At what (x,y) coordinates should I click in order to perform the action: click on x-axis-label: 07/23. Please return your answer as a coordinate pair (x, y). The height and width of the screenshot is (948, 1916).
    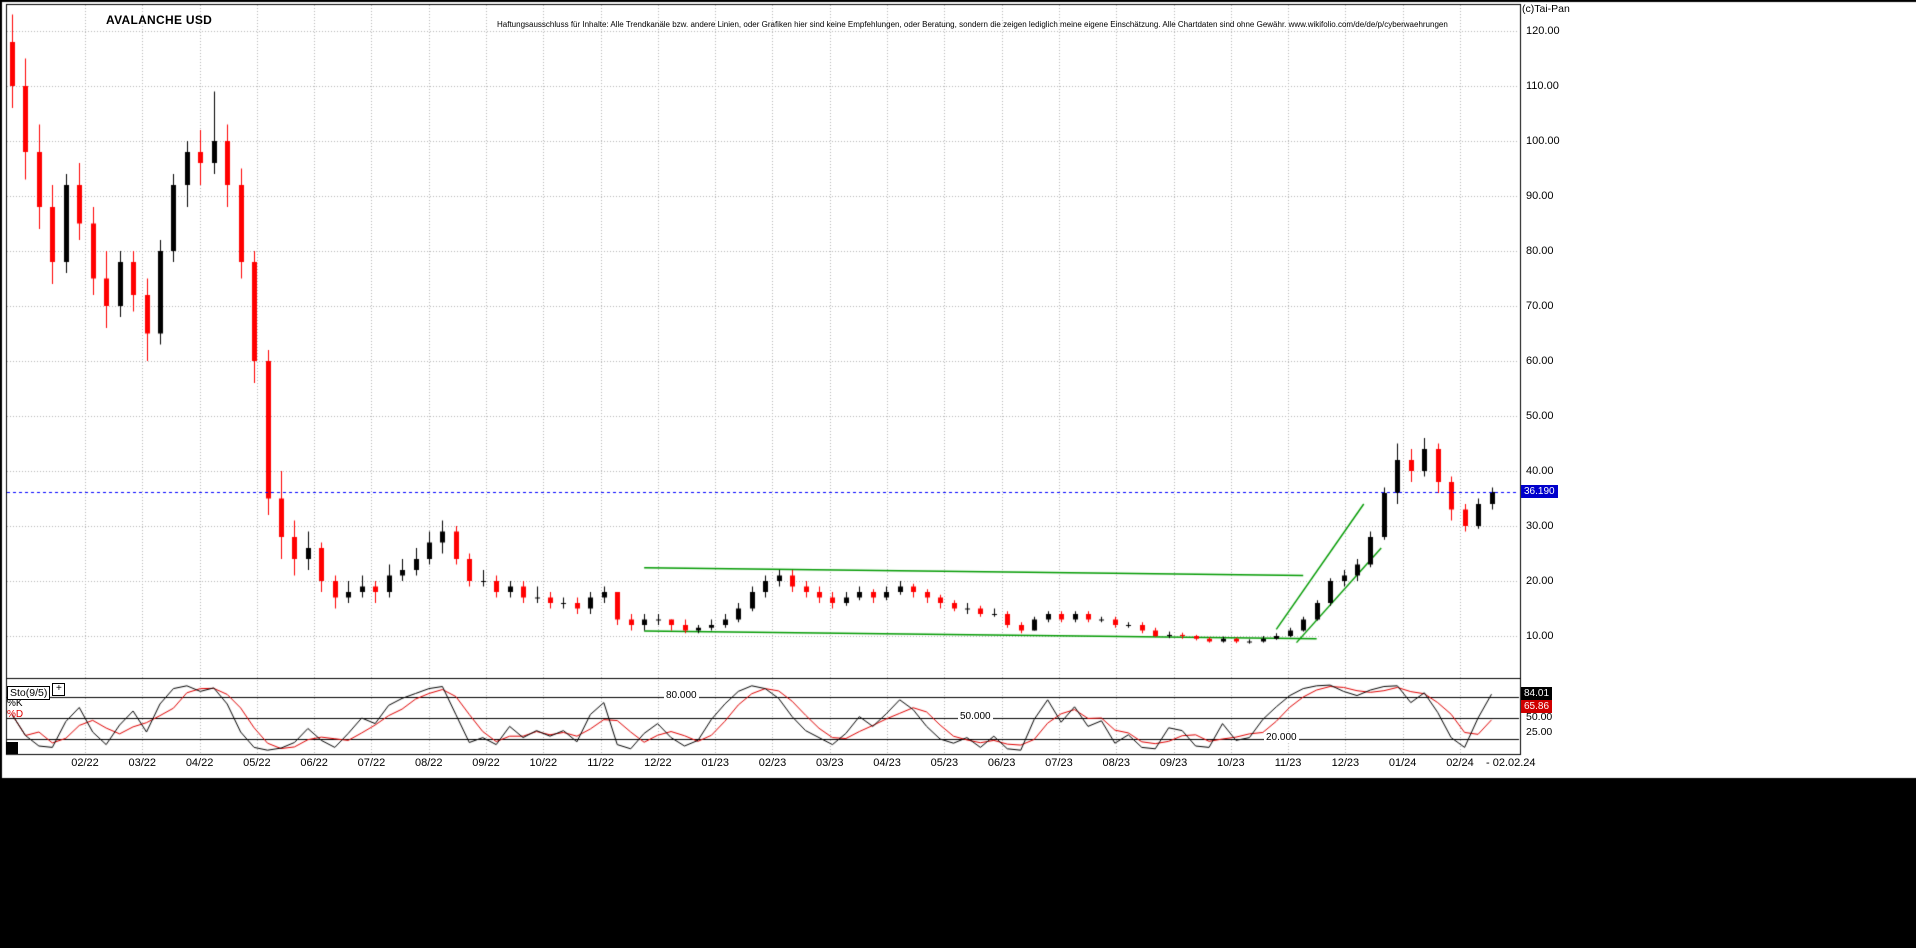
    Looking at the image, I should click on (1059, 763).